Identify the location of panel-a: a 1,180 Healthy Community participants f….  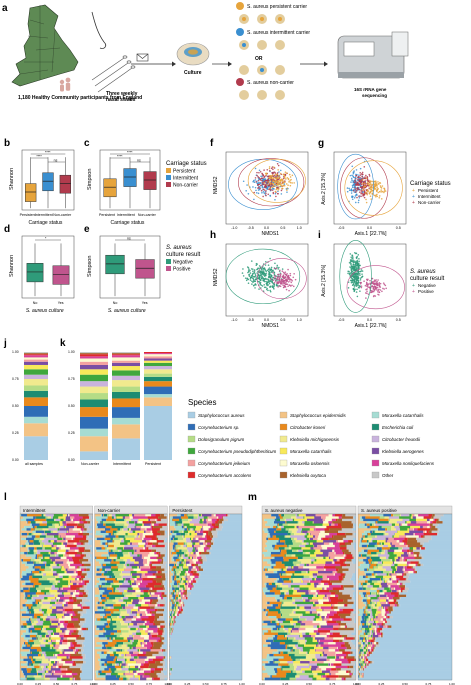
(205, 52).